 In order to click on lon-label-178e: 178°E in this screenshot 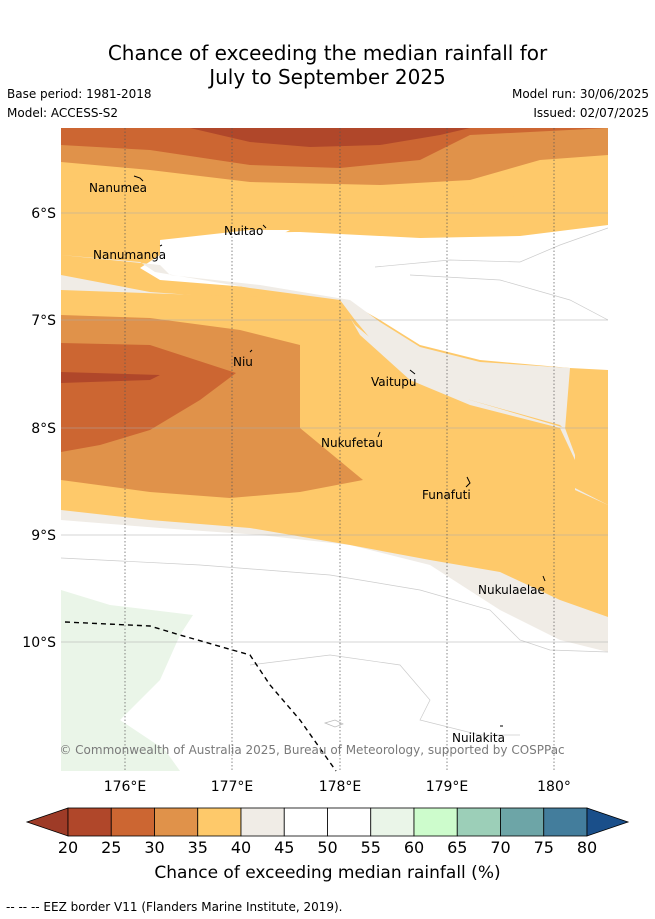, I will do `click(340, 787)`.